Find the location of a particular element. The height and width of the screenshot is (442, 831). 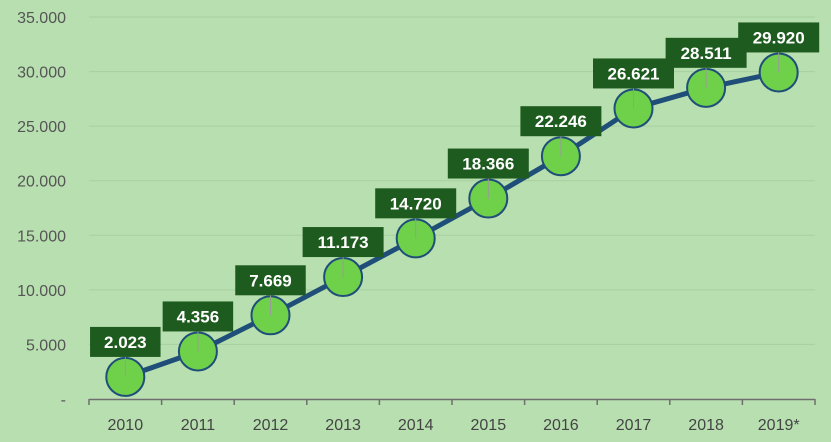

x-tick-label: 2012 is located at coordinates (271, 425).